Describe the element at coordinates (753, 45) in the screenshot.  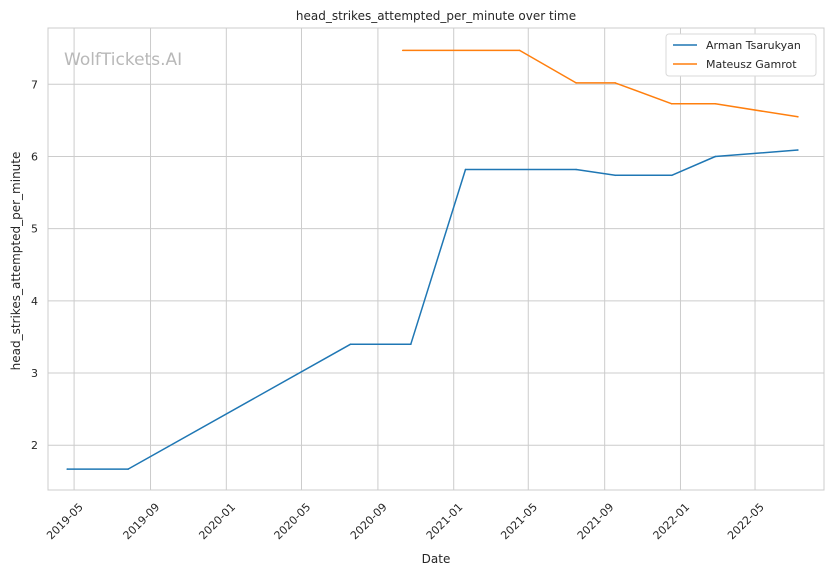
I see `legend-label-arman-tsarukyan: Arman Tsarukyan` at that location.